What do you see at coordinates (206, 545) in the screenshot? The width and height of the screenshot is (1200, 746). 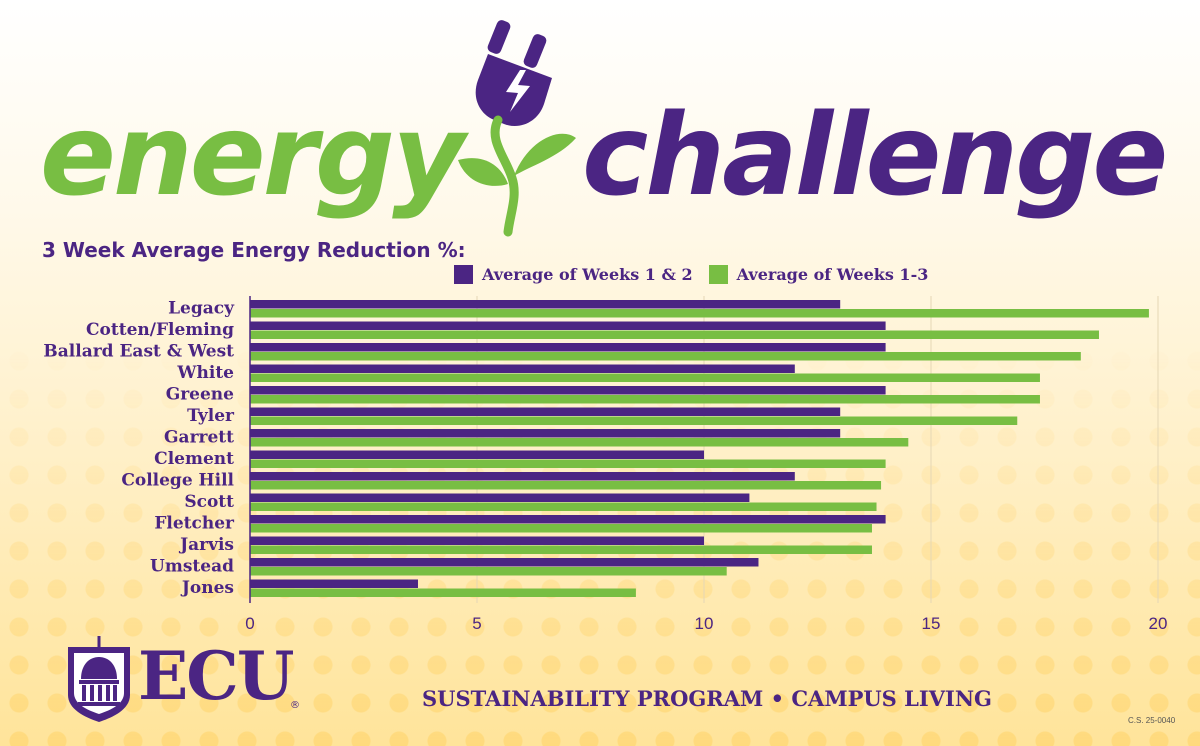 I see `category-label: Jarvis` at bounding box center [206, 545].